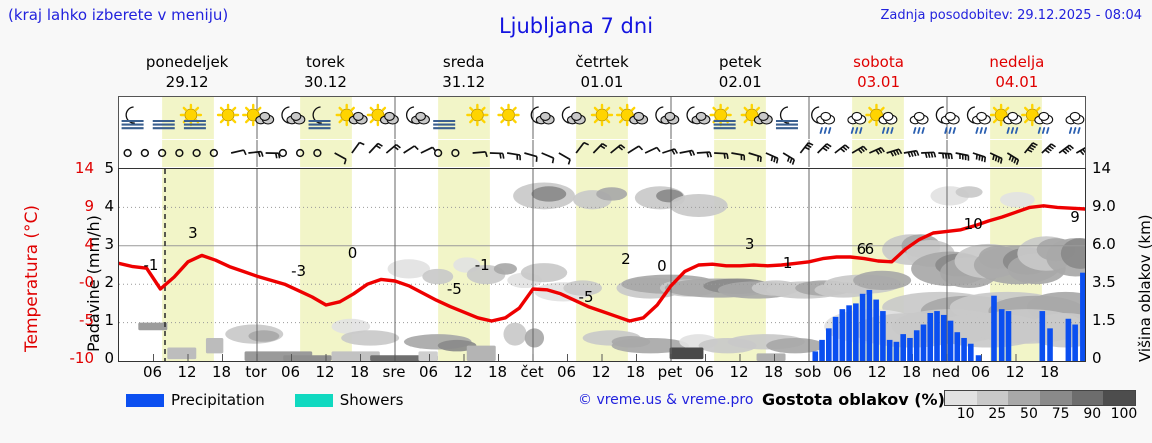  I want to click on time-tick-label: sre, so click(394, 372).